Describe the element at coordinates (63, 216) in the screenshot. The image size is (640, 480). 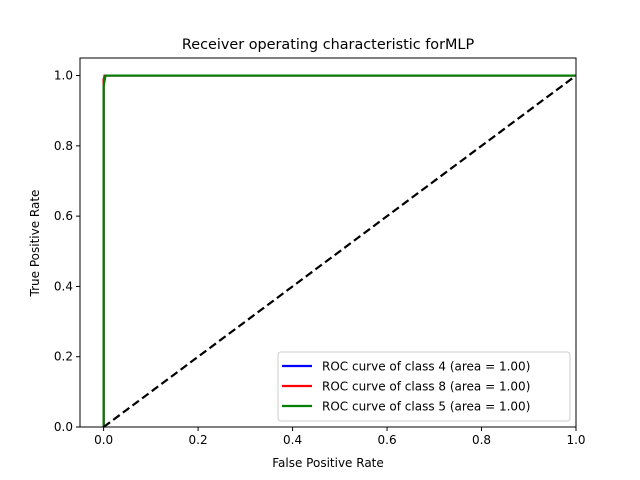
I see `y-tick-label: 0.6` at that location.